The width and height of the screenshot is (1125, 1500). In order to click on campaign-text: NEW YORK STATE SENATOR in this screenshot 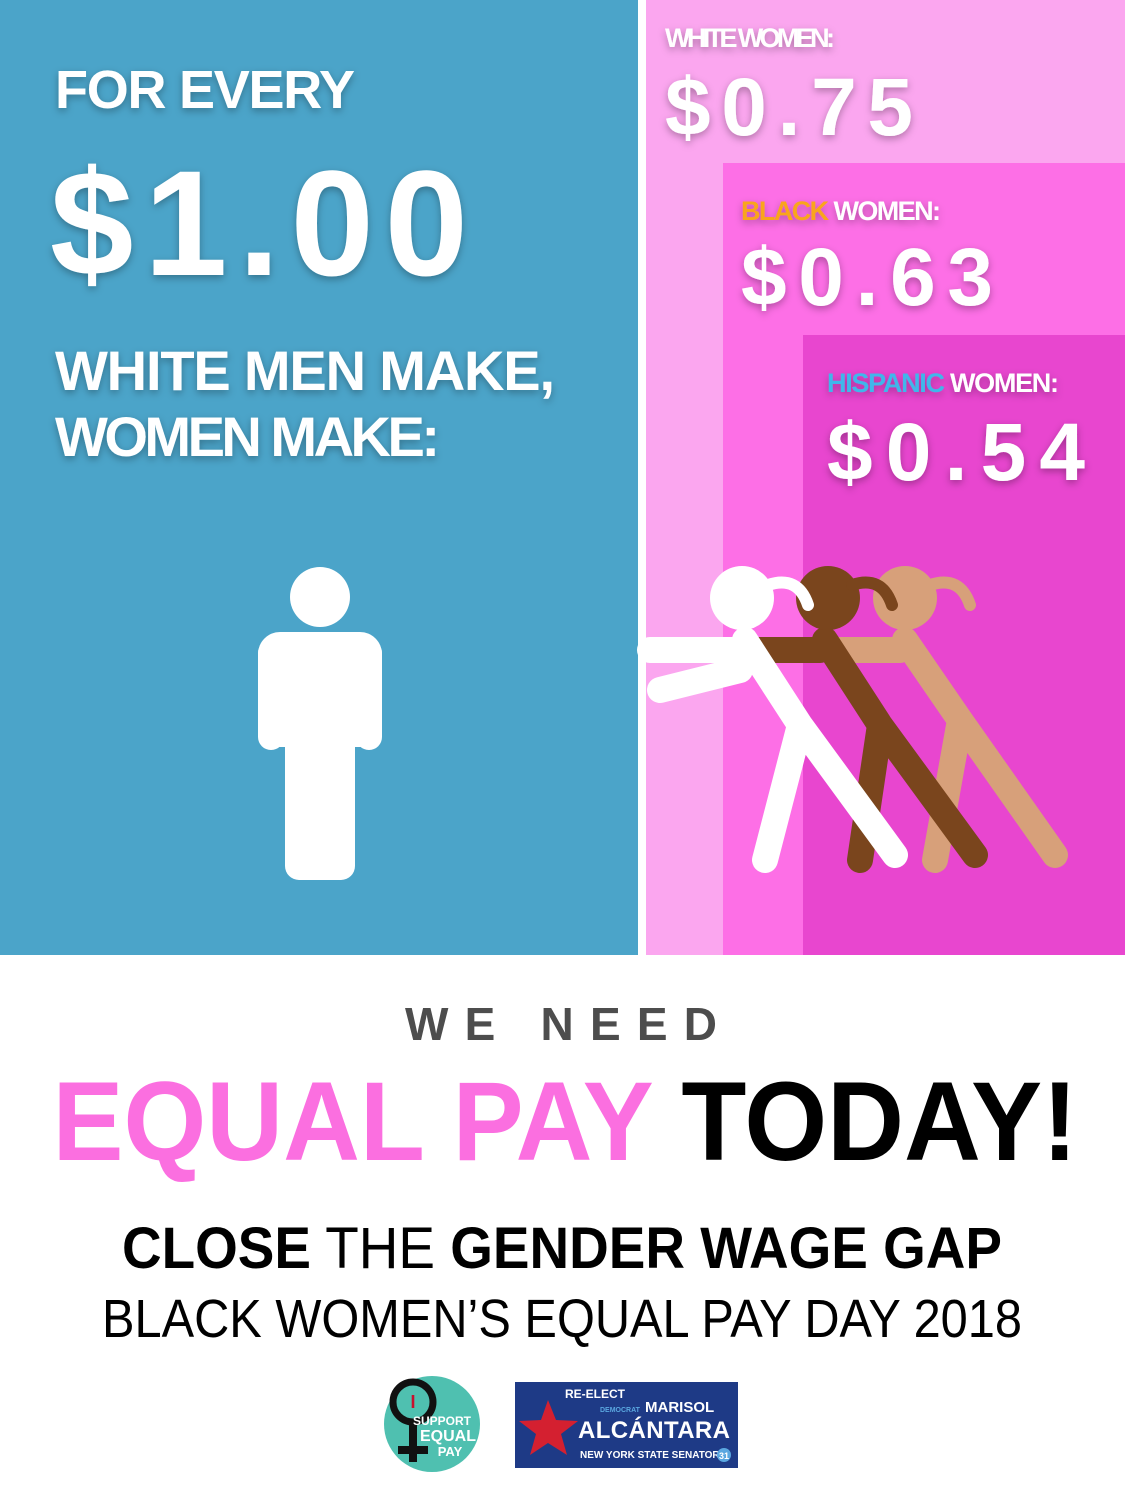, I will do `click(650, 1455)`.